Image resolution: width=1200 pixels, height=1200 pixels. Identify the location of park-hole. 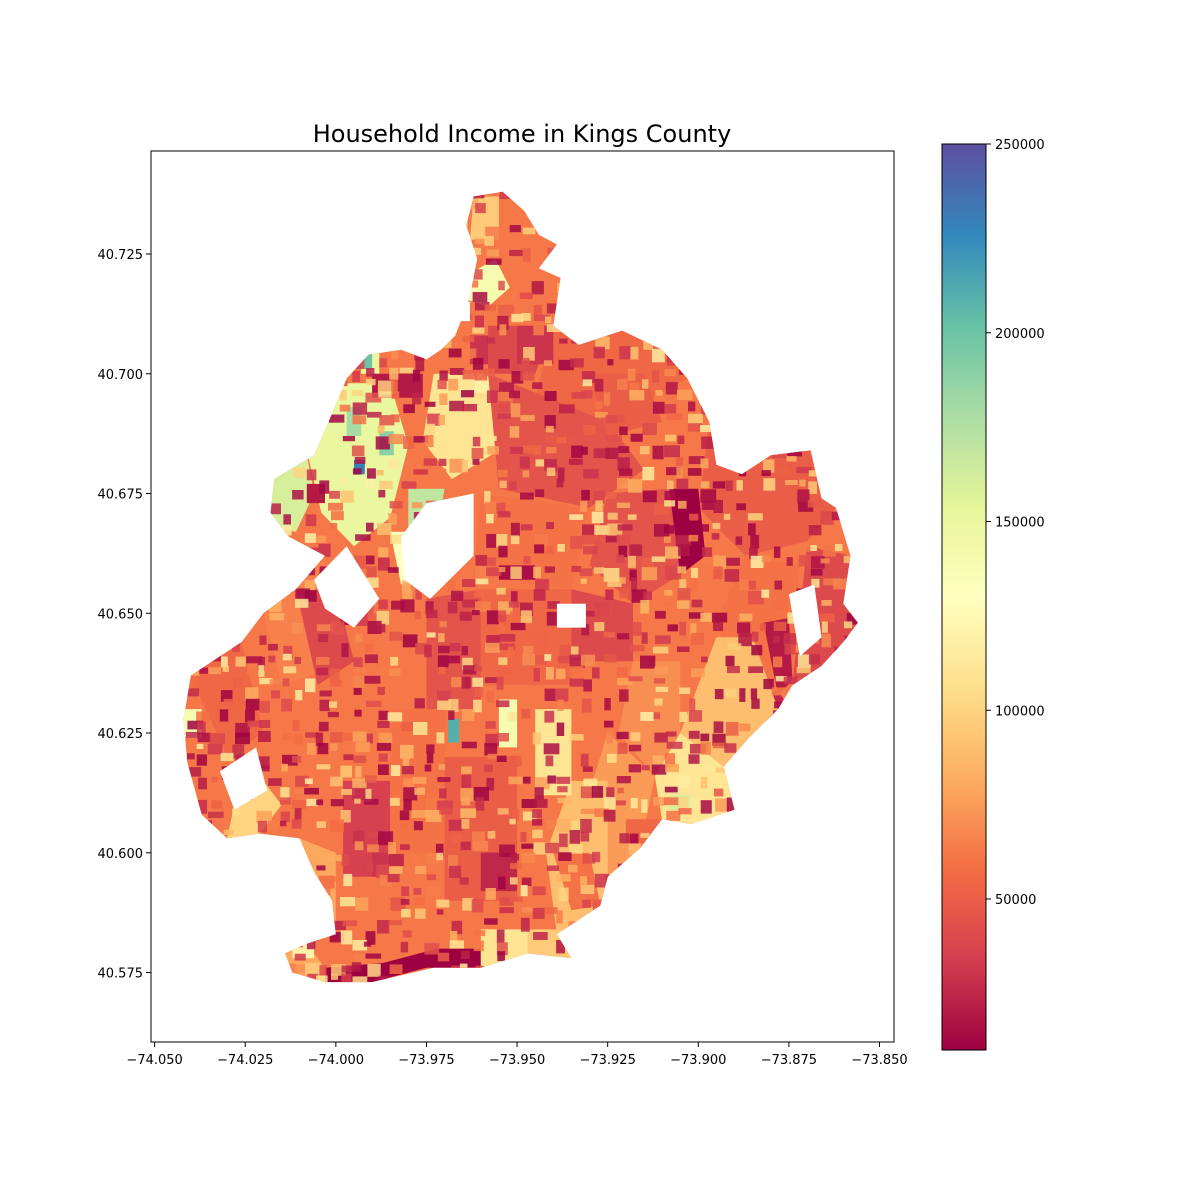
(805, 620).